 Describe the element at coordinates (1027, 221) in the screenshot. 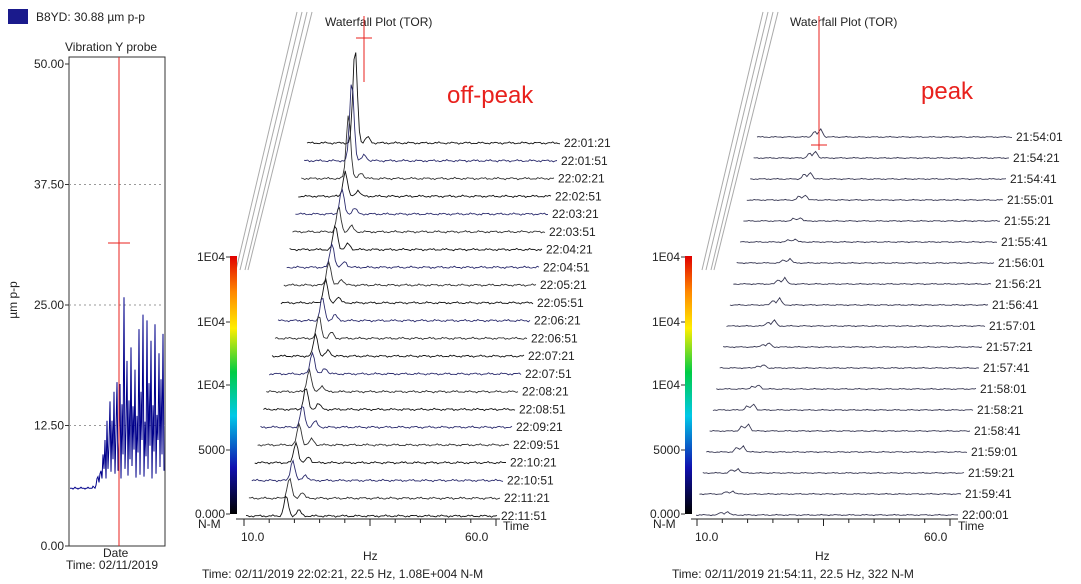

I see `waterfall-time-label: 21:55:21` at that location.